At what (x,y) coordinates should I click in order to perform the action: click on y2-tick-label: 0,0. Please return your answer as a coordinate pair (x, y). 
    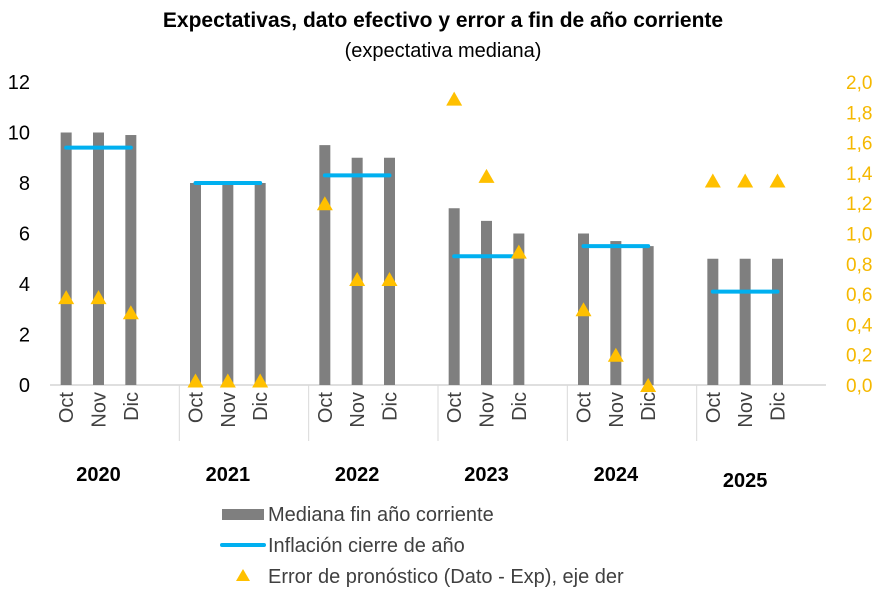
    Looking at the image, I should click on (859, 386).